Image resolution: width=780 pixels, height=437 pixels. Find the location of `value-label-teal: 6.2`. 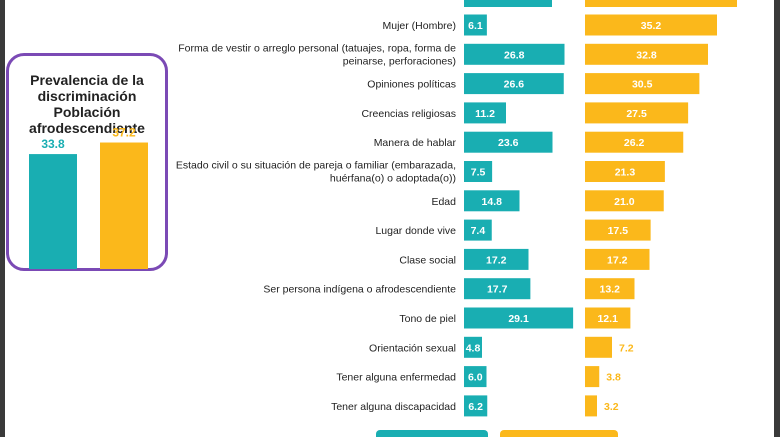

value-label-teal: 6.2 is located at coordinates (475, 407).